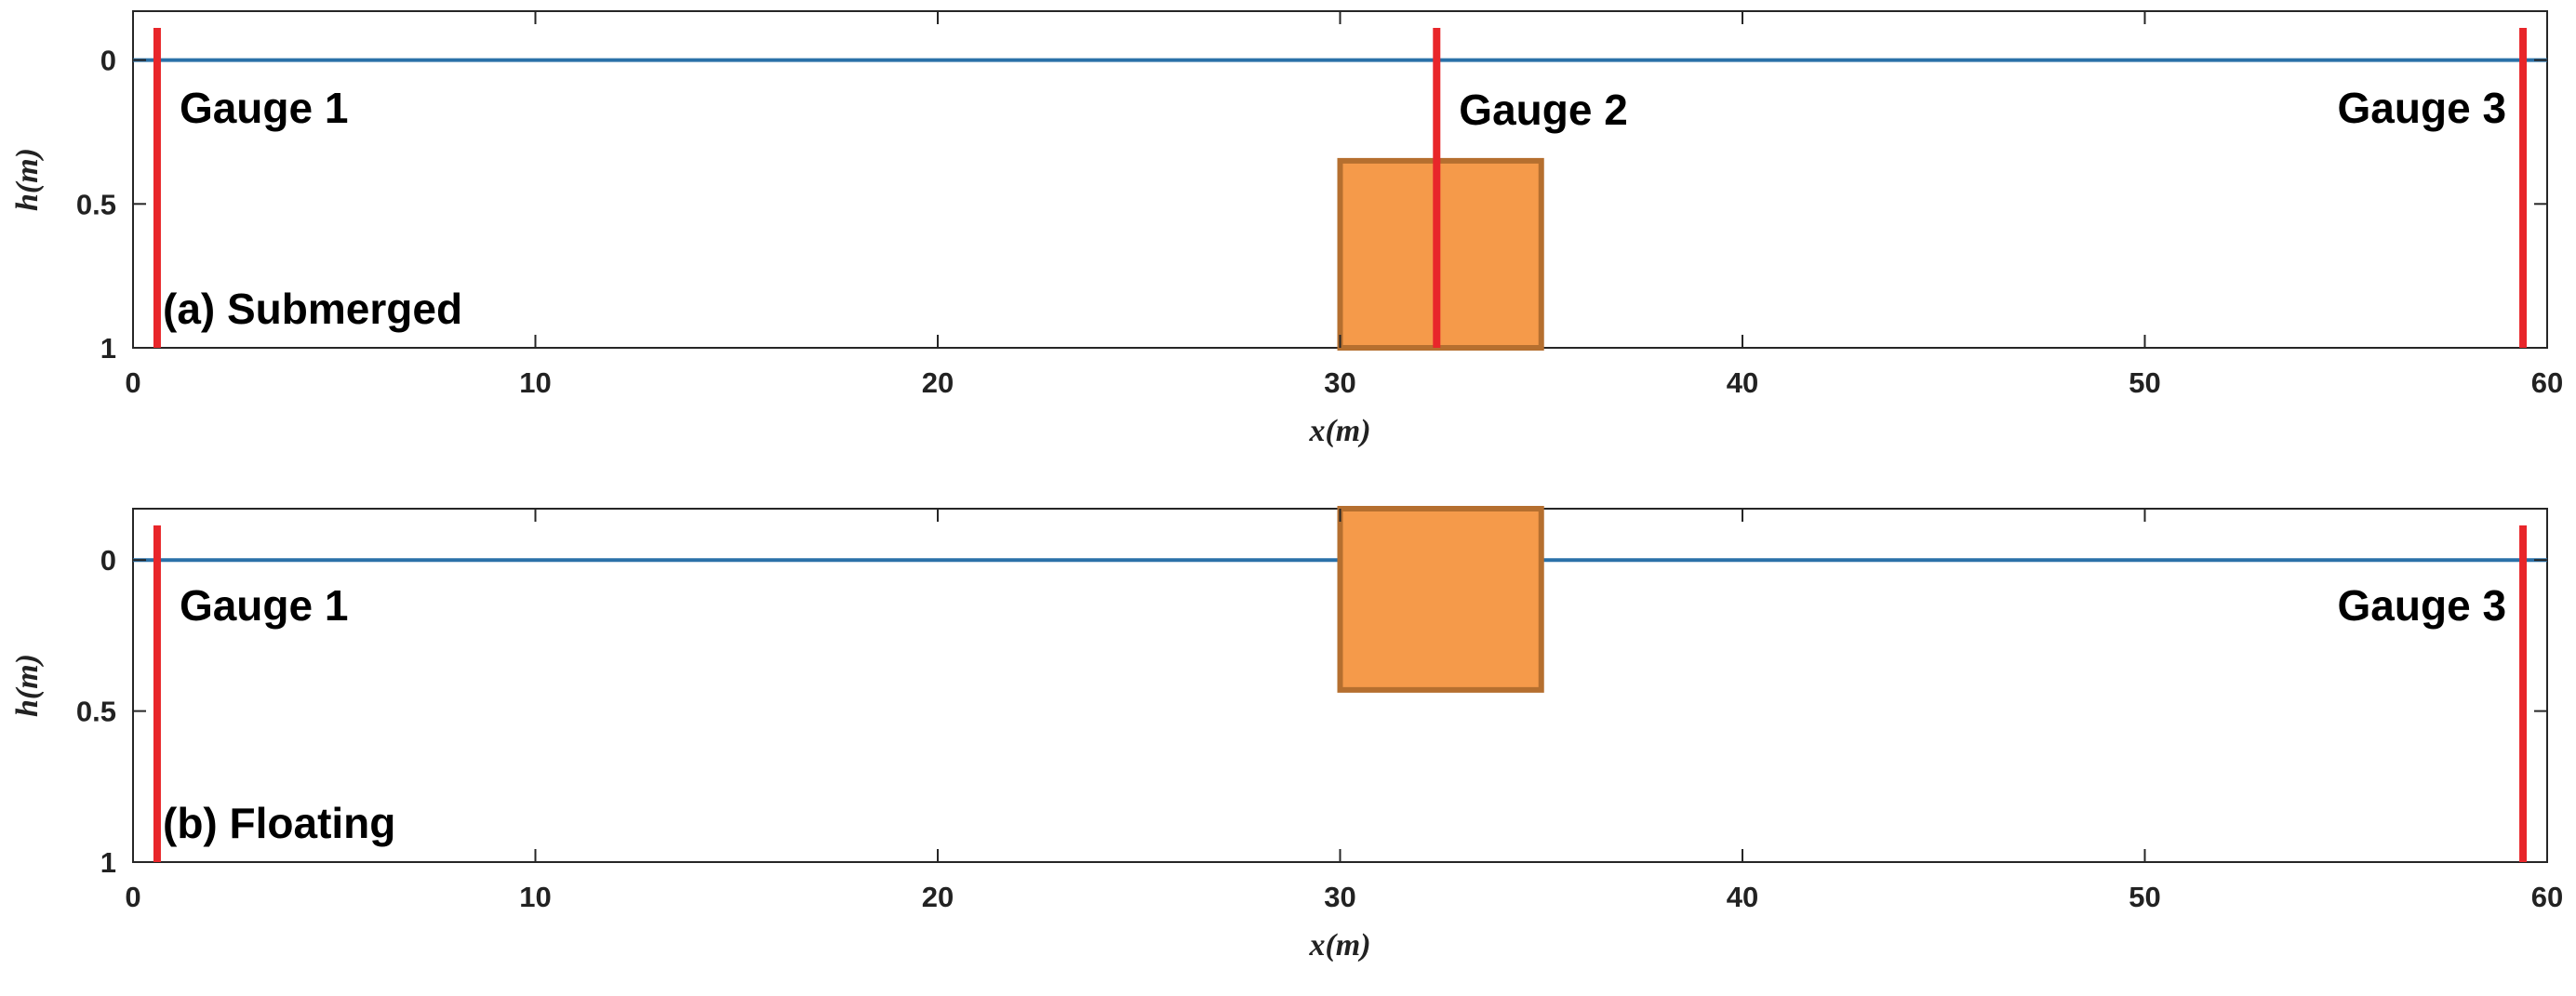  Describe the element at coordinates (279, 823) in the screenshot. I see `panel-label: (b) Floating` at that location.